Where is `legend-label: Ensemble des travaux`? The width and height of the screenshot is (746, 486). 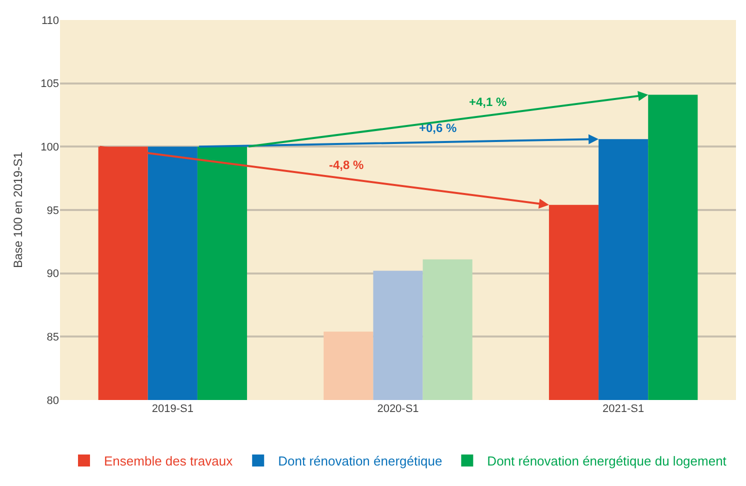
legend-label: Ensemble des travaux is located at coordinates (169, 461).